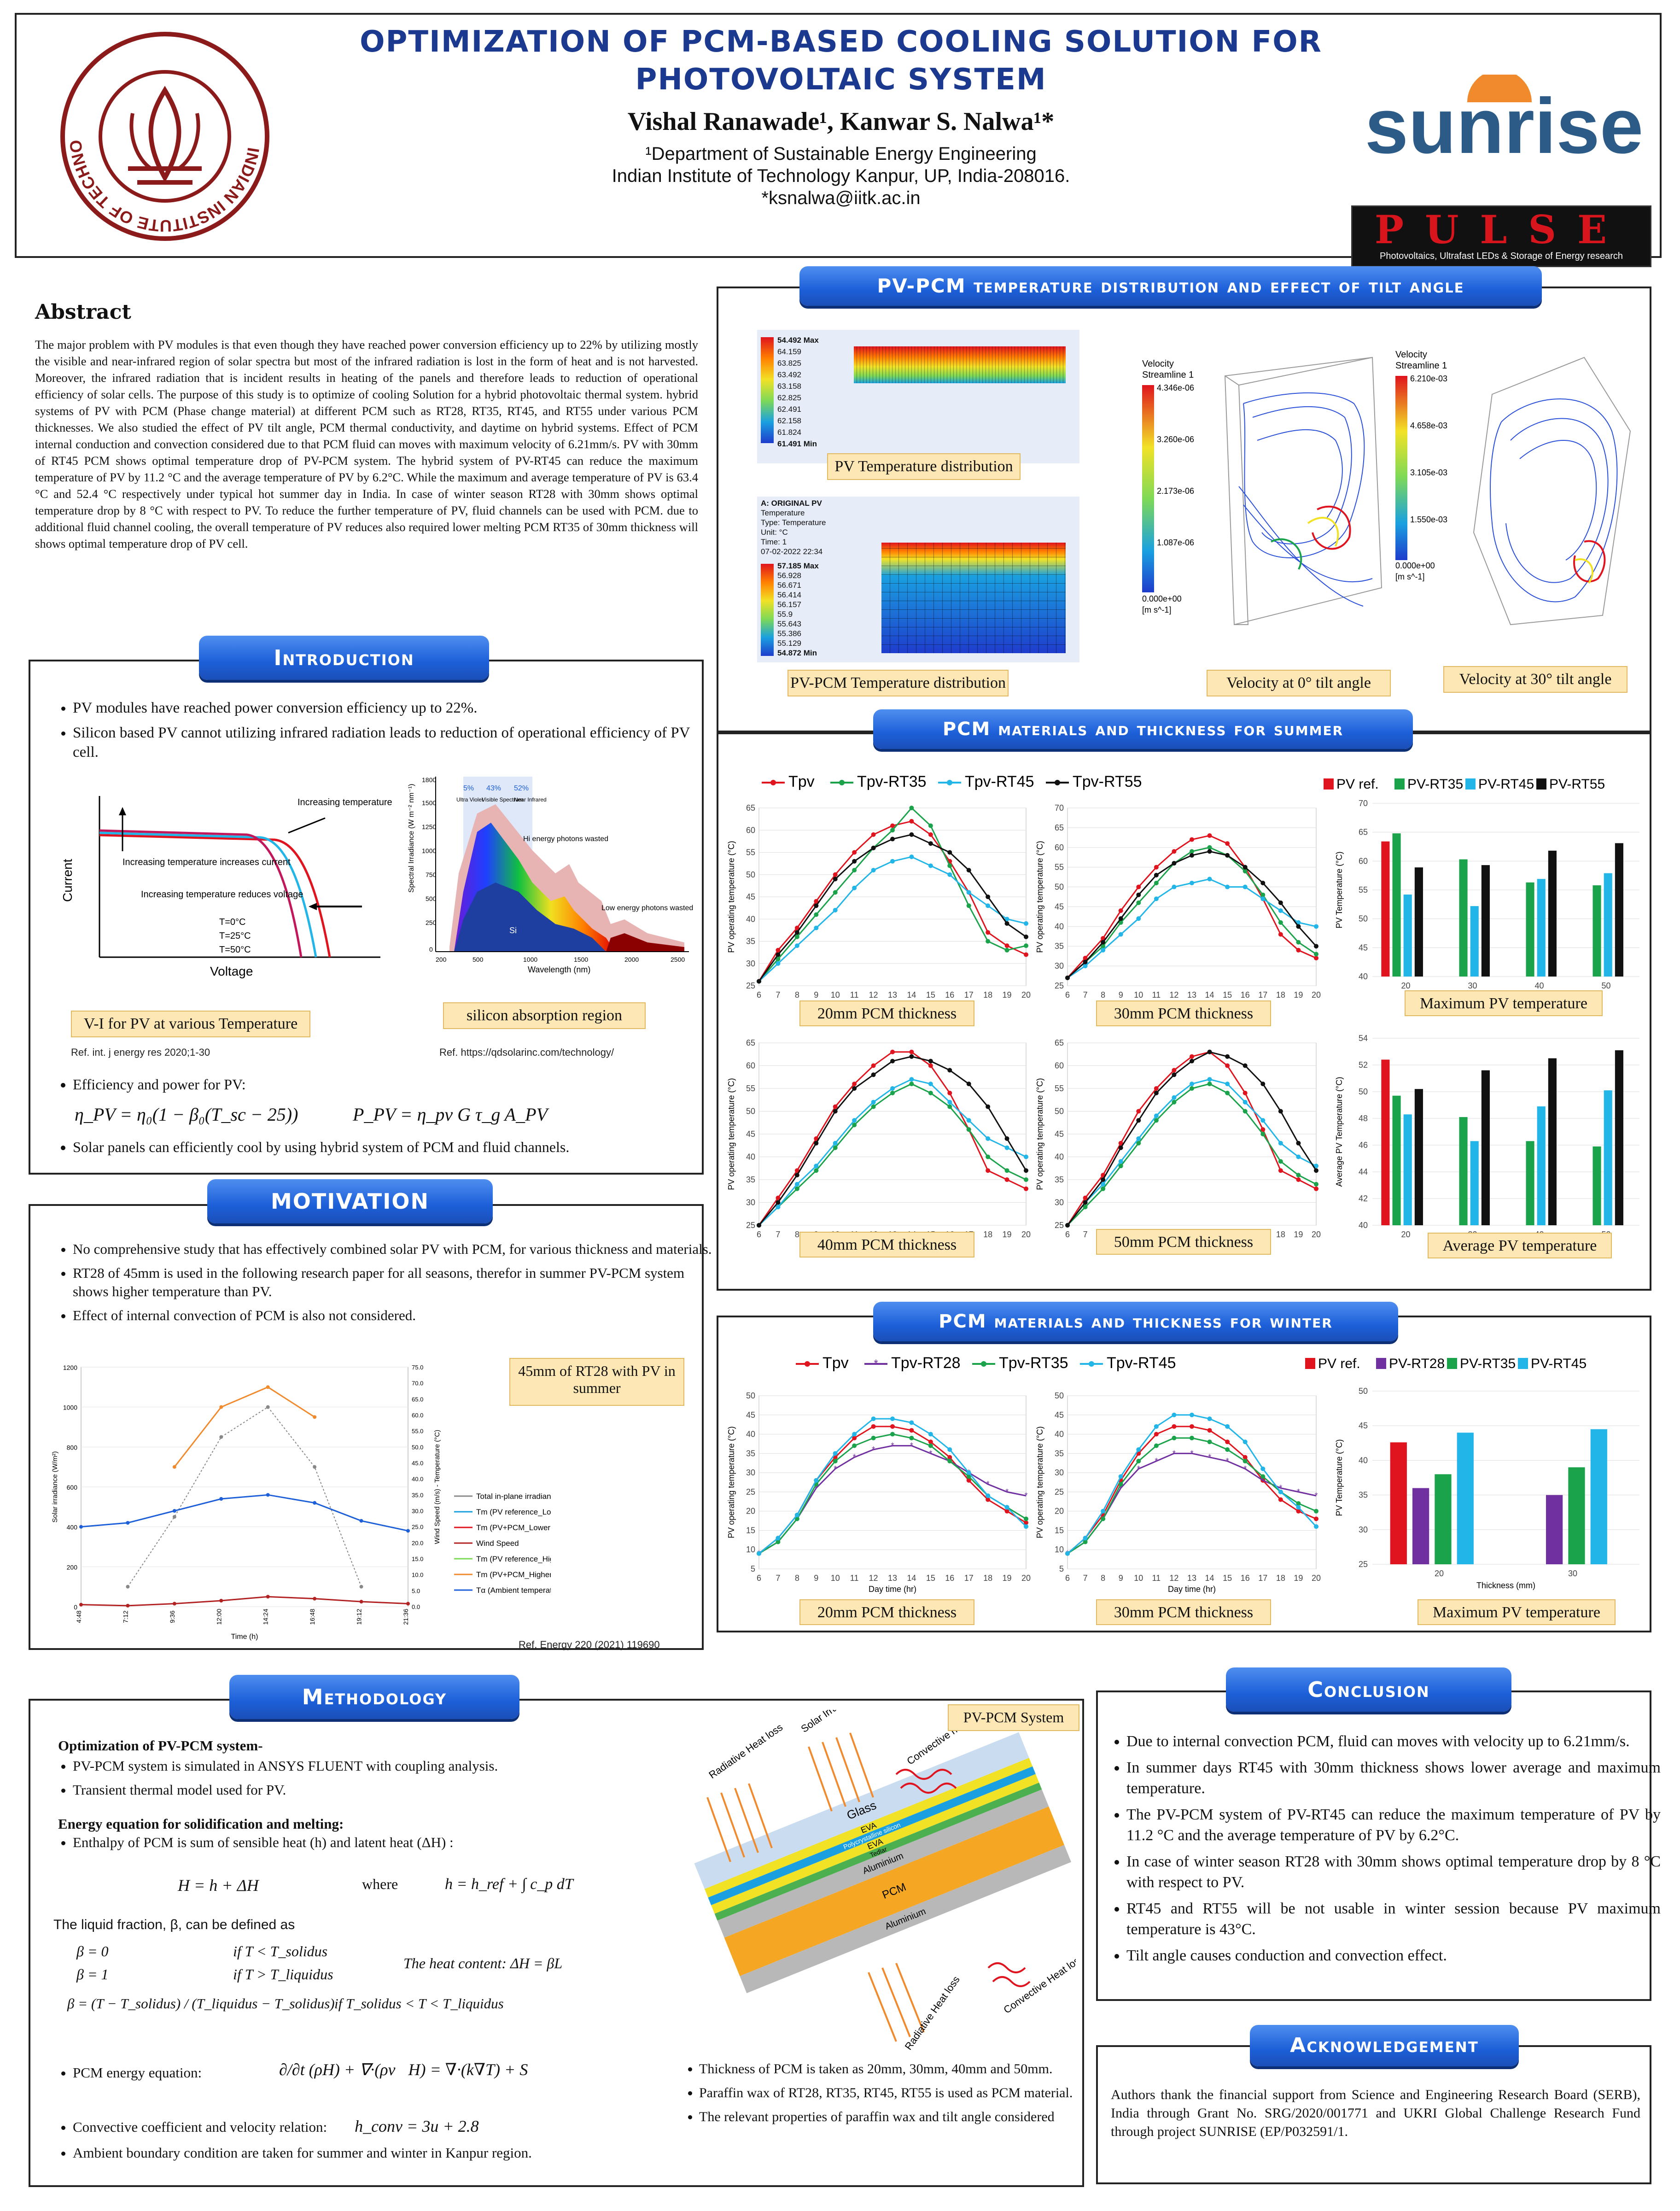 The height and width of the screenshot is (2211, 1680). Describe the element at coordinates (1175, 439) in the screenshot. I see `svg-text: 3.260e-06` at that location.